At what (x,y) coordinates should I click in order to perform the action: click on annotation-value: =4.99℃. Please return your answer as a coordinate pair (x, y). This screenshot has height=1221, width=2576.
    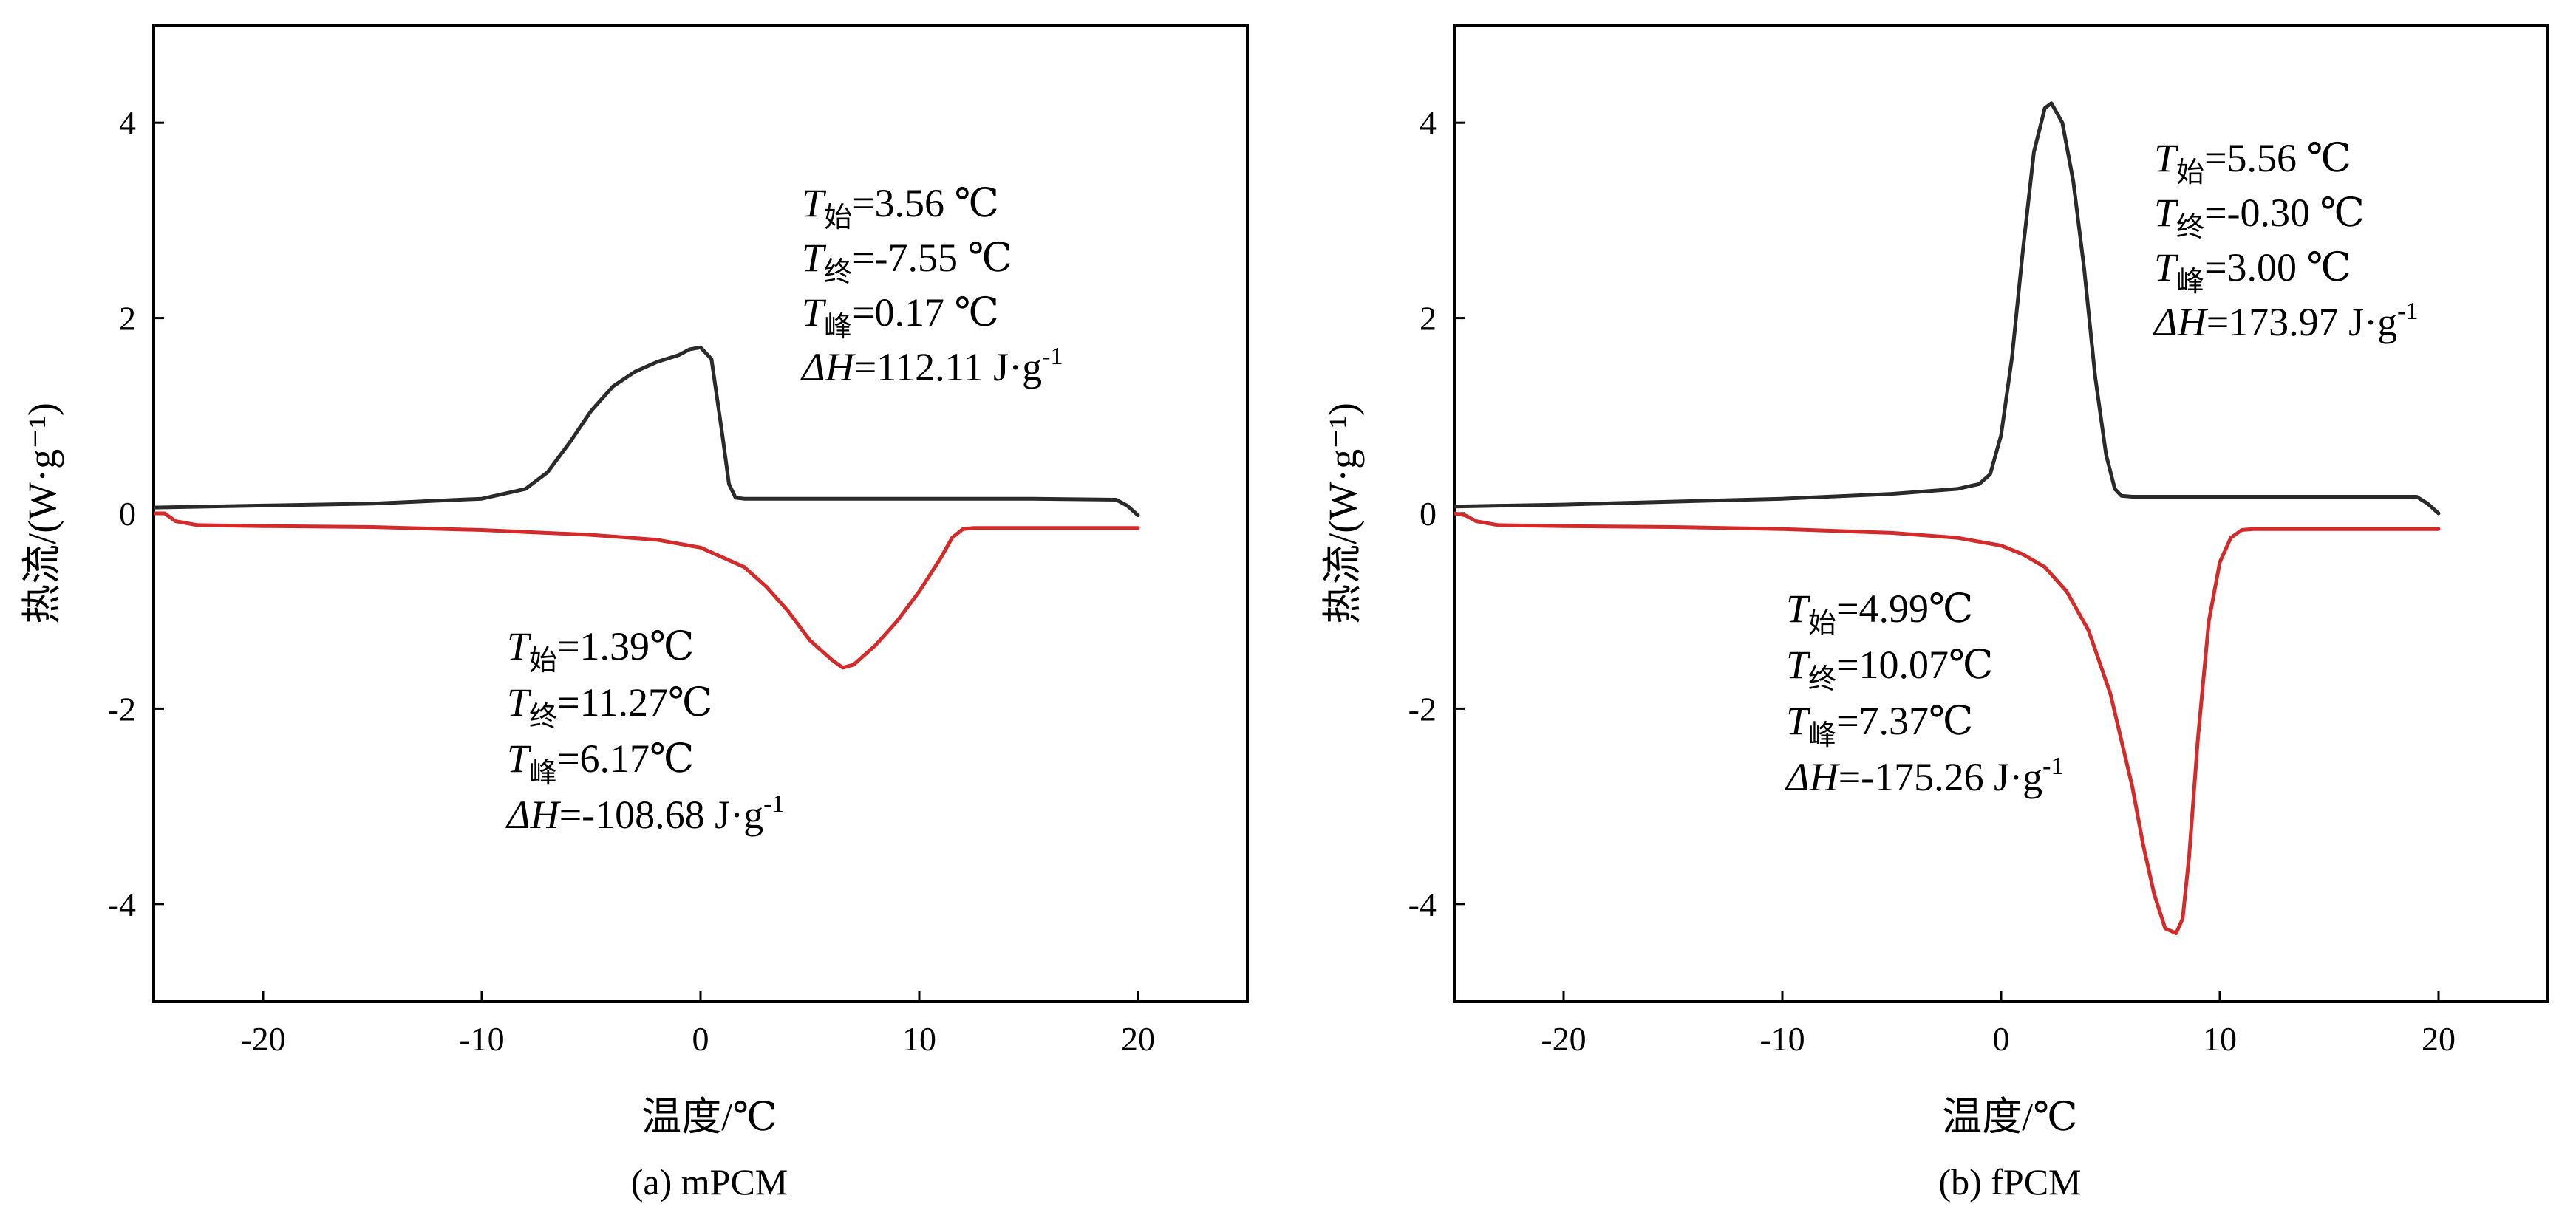
    Looking at the image, I should click on (1904, 608).